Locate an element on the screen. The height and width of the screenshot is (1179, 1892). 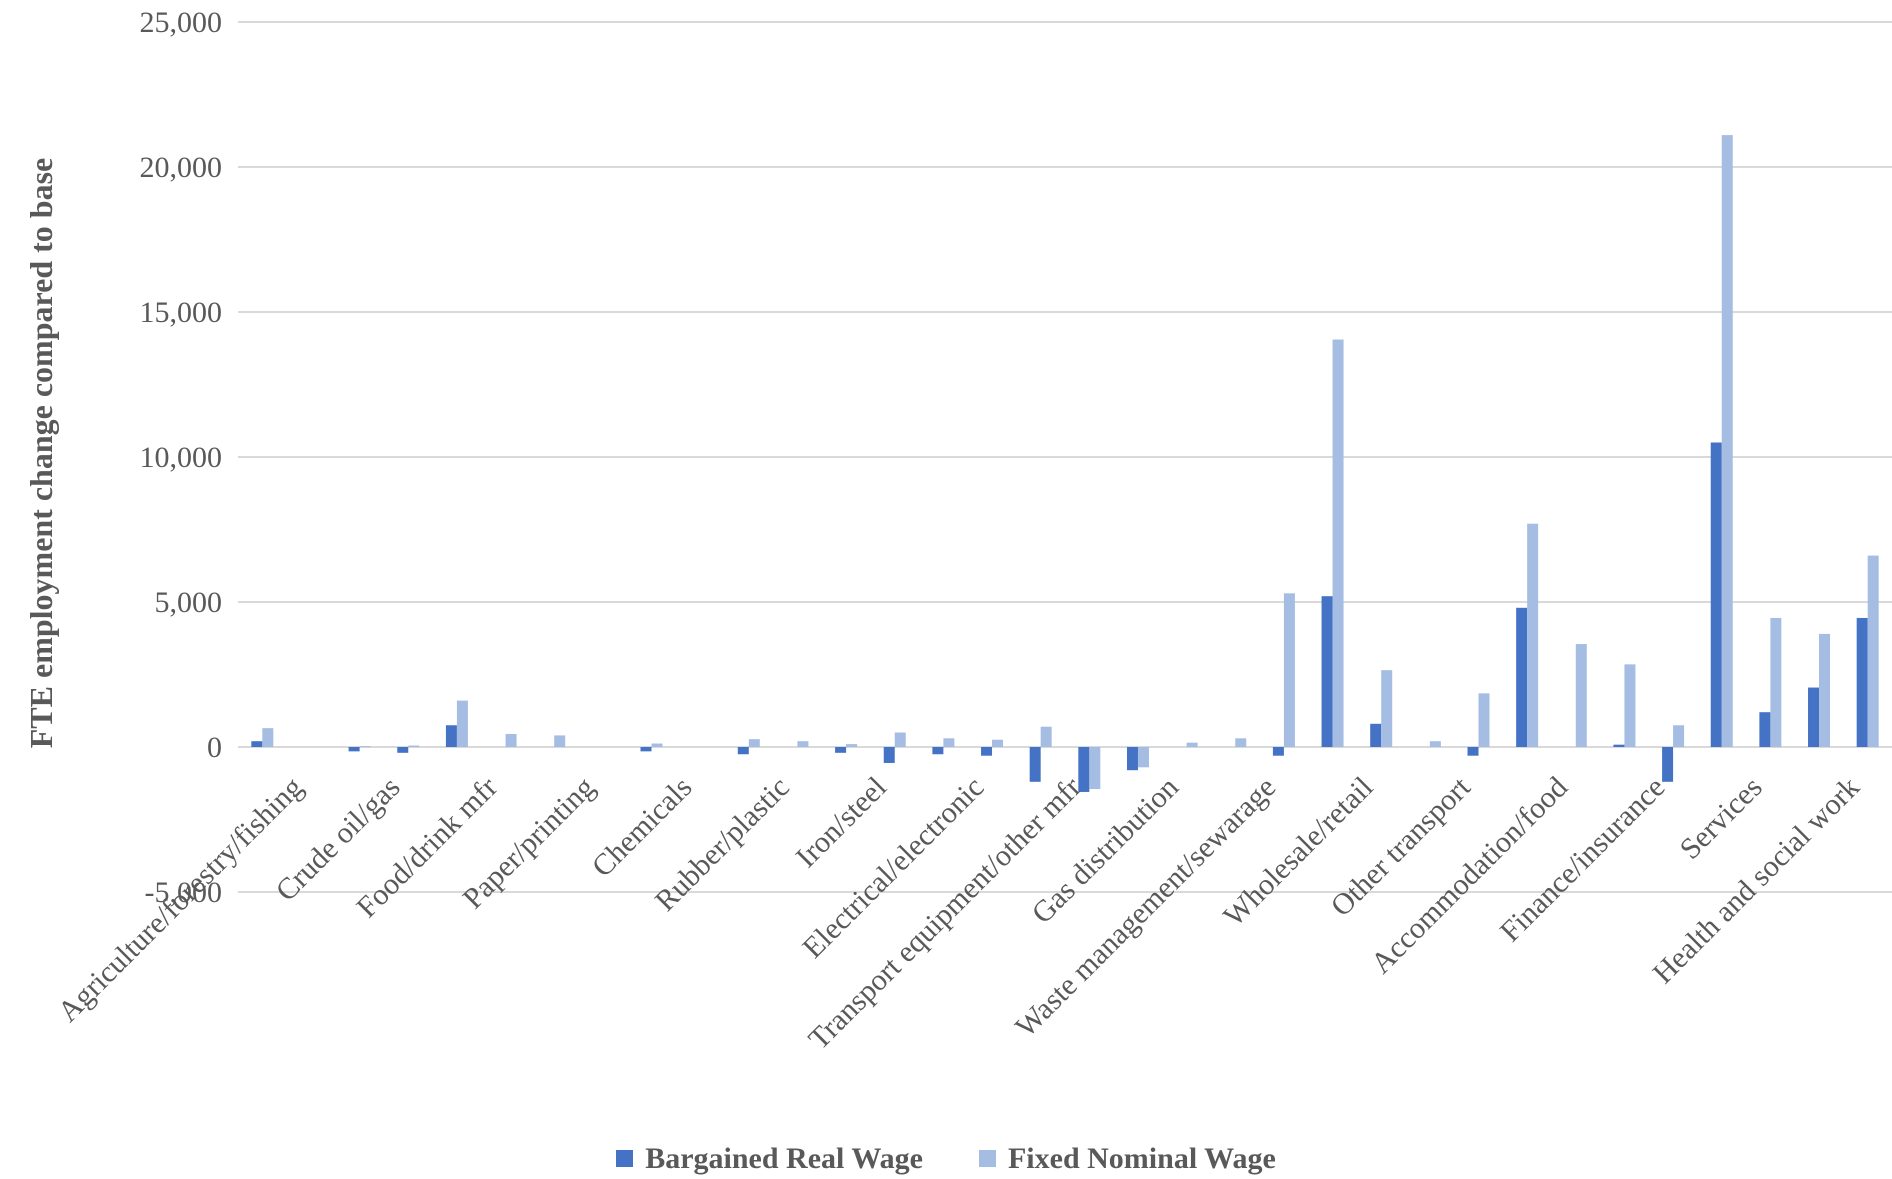
x-tick-label: Services is located at coordinates (1720, 818).